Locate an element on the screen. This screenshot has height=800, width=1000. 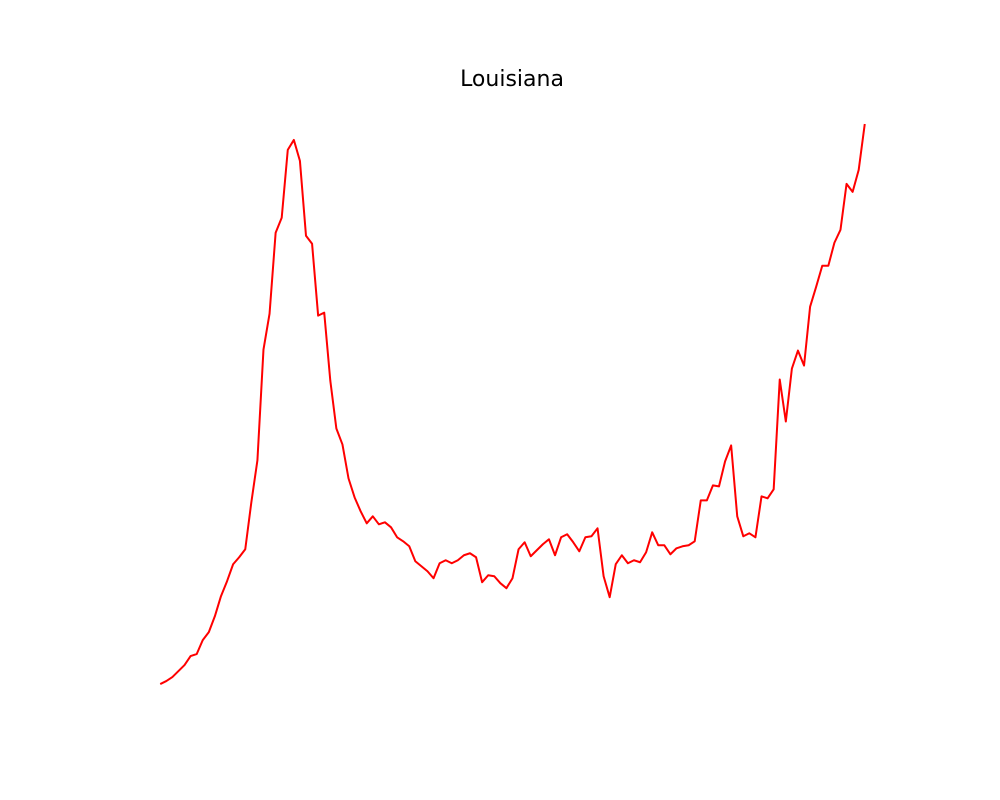
chart-title: Louisiana is located at coordinates (512, 79).